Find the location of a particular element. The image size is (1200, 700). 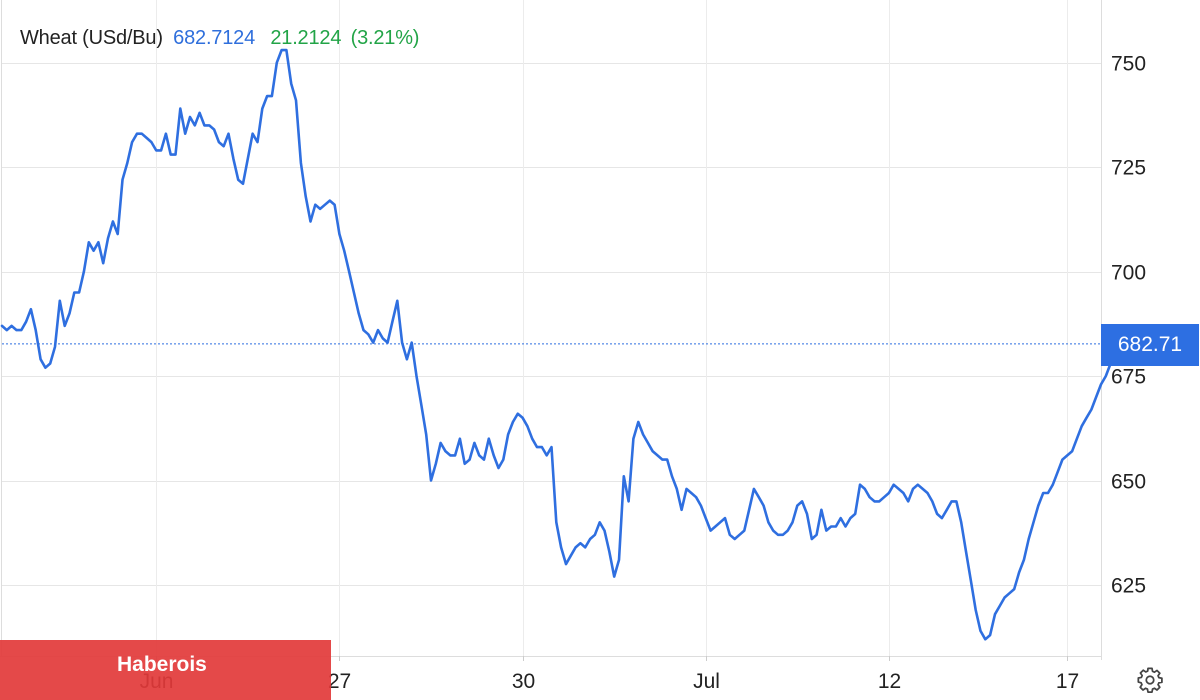

y-tick-label: 675 is located at coordinates (1128, 377).